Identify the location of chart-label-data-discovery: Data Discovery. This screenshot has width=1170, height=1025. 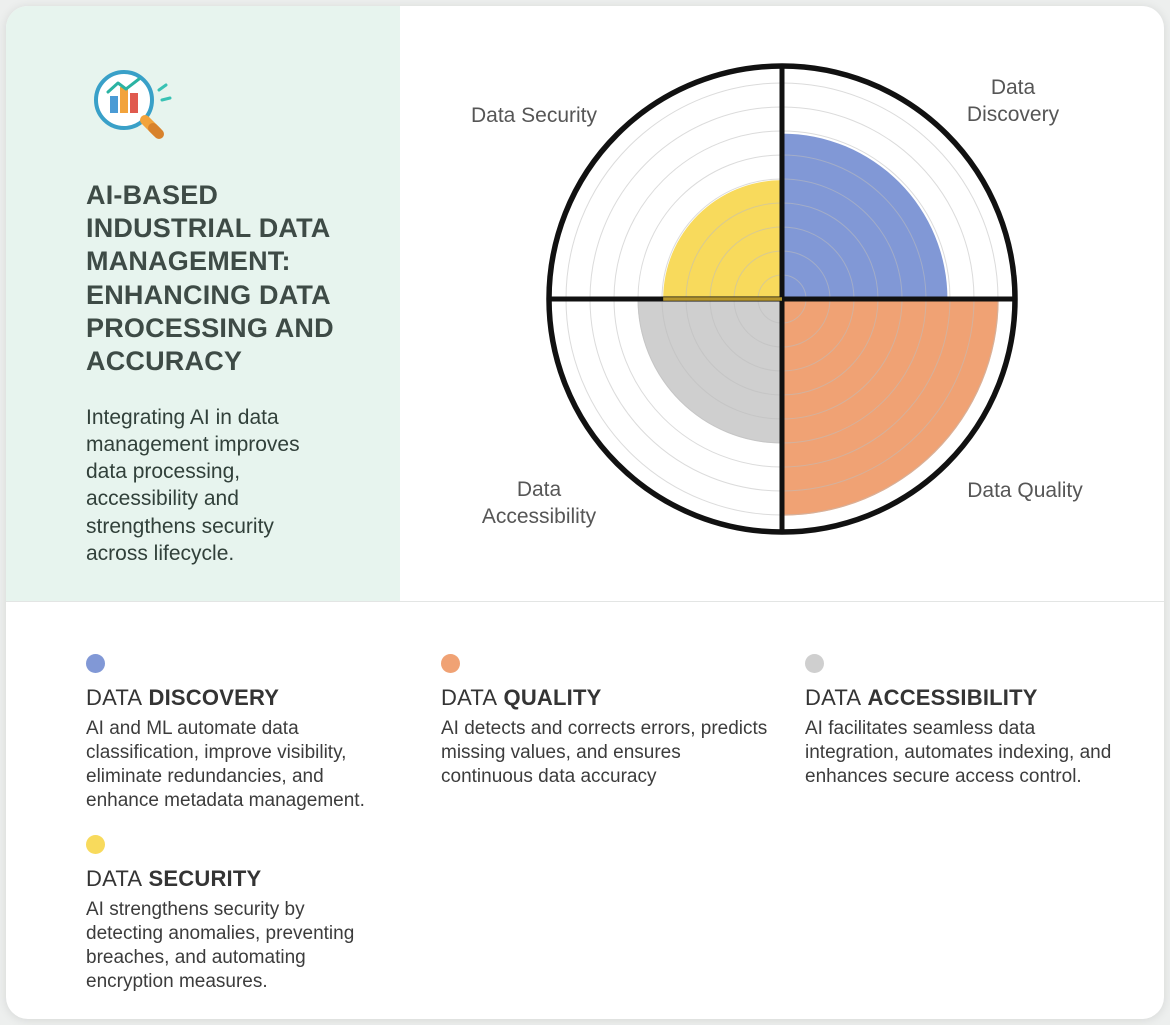
(1013, 101).